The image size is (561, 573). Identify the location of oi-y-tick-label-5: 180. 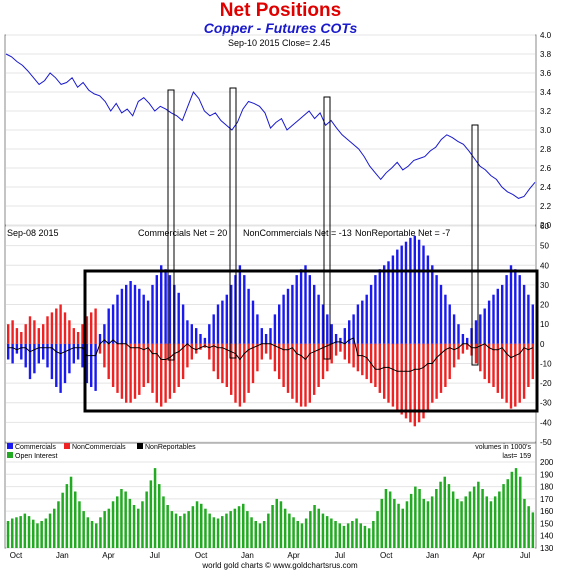
(547, 487).